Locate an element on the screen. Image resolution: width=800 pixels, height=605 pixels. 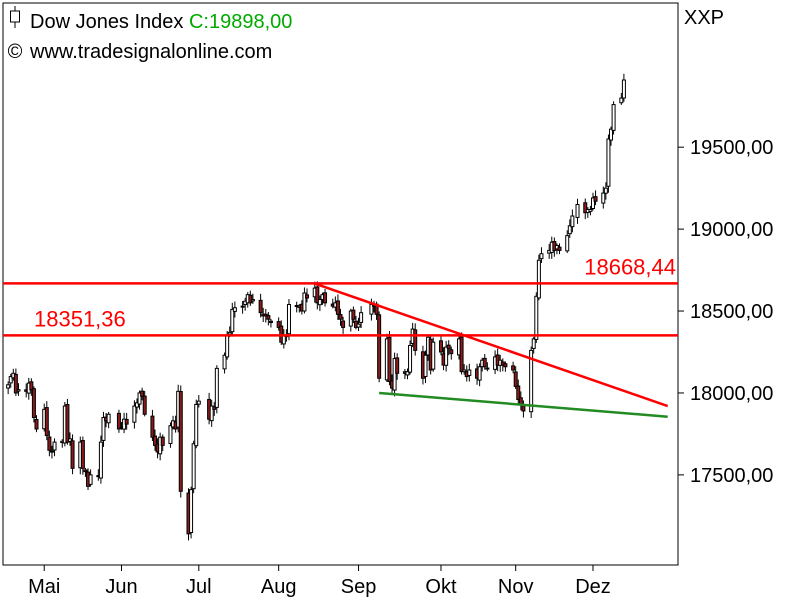
resistance-trendline is located at coordinates (491, 345).